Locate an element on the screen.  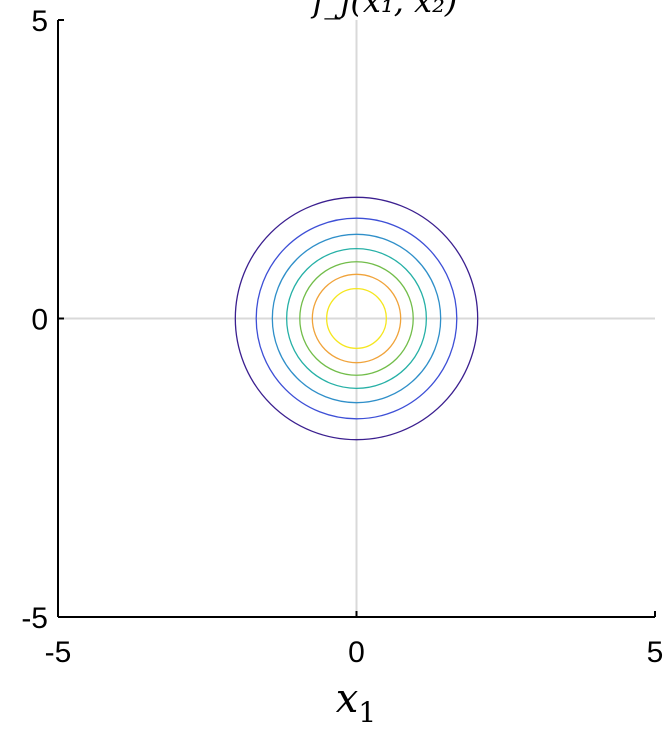
y-tick-label-0: -5 is located at coordinates (34, 618).